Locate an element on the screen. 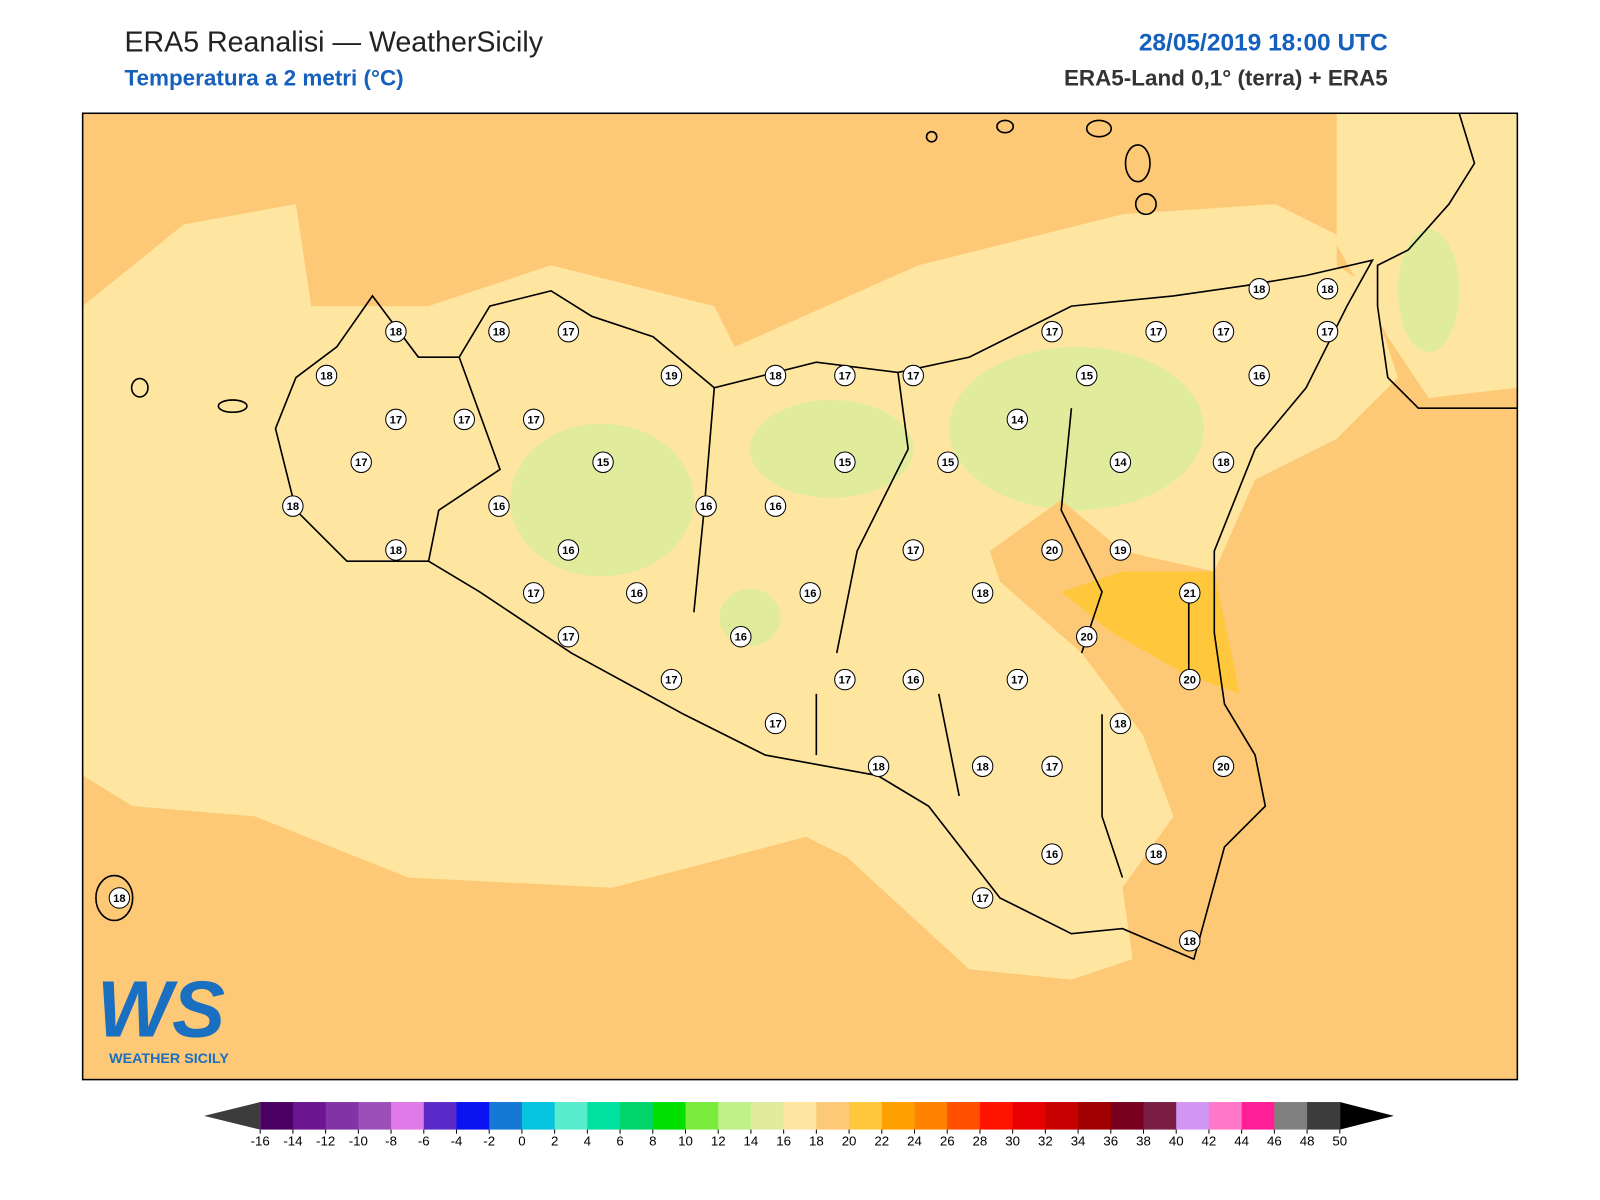 This screenshot has width=1600, height=1200. colorbar-label: 4 is located at coordinates (587, 1140).